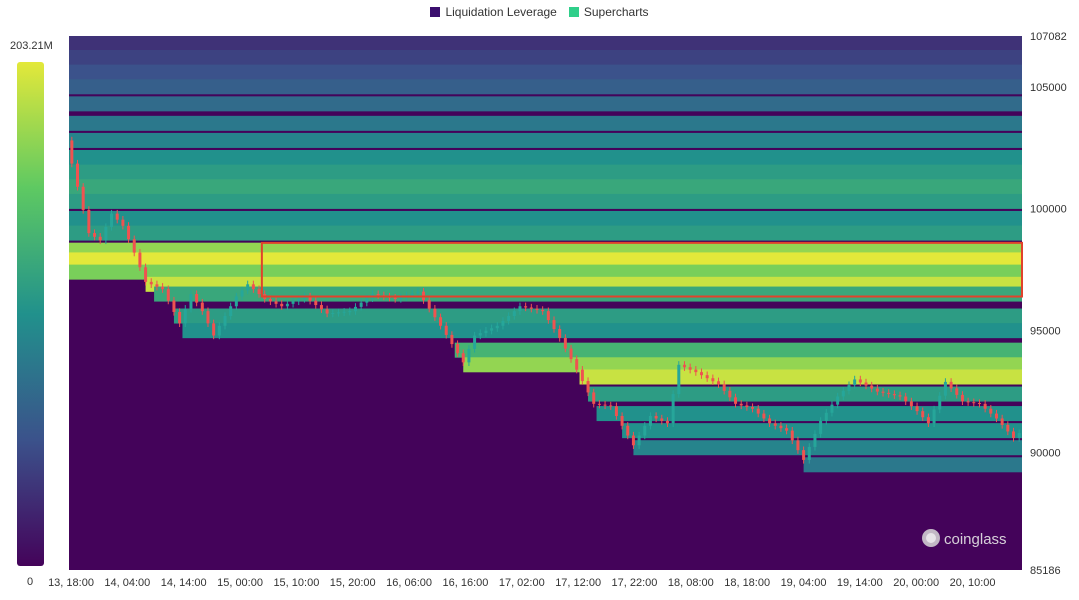  I want to click on x-tick-label: 17, 12:00, so click(578, 583).